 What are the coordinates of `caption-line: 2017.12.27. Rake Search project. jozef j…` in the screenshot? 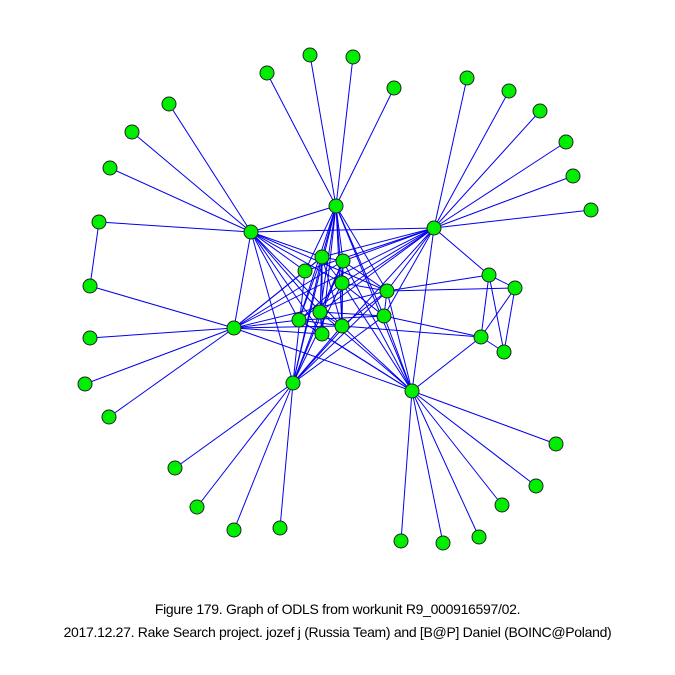 It's located at (337, 632).